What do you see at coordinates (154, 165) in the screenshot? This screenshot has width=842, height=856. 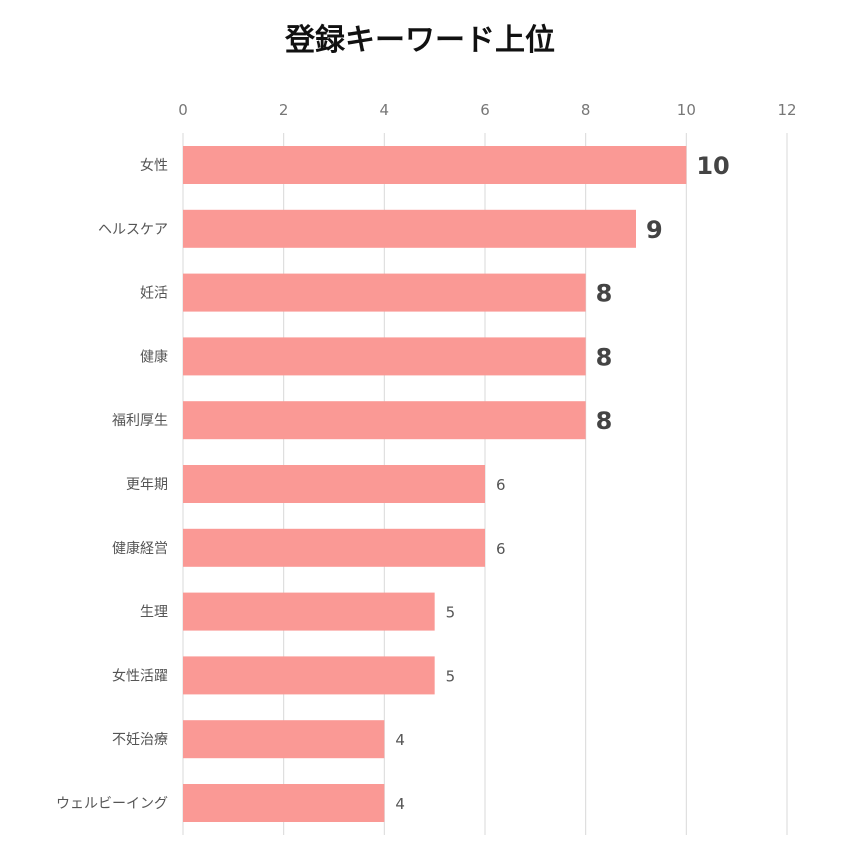 I see `category-label: 女性` at bounding box center [154, 165].